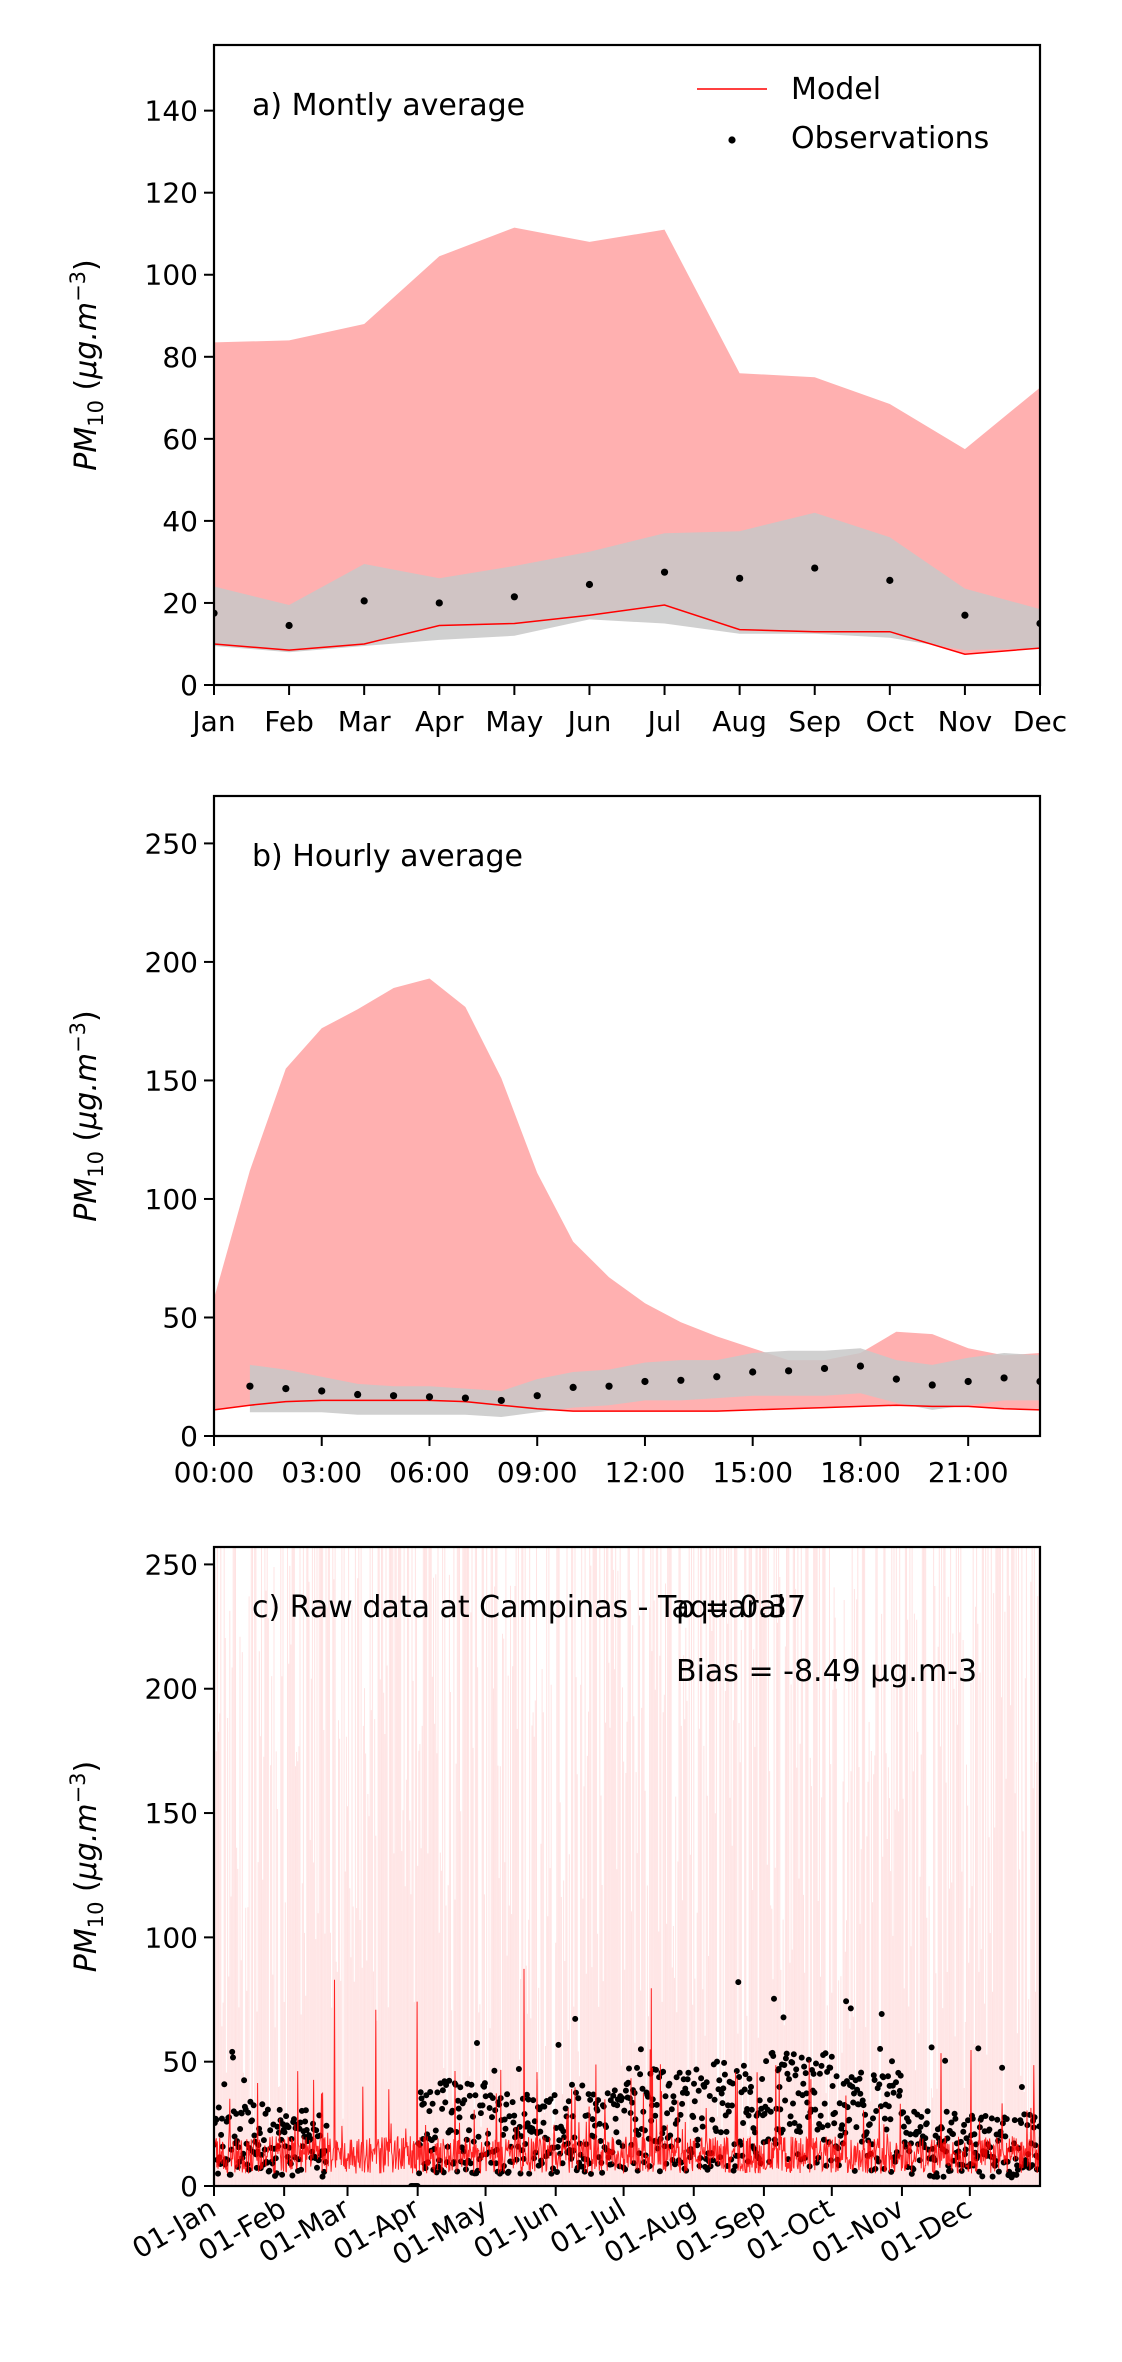 The height and width of the screenshot is (2362, 1122). I want to click on correlation-annotation: ρ = 0.37, so click(741, 1607).